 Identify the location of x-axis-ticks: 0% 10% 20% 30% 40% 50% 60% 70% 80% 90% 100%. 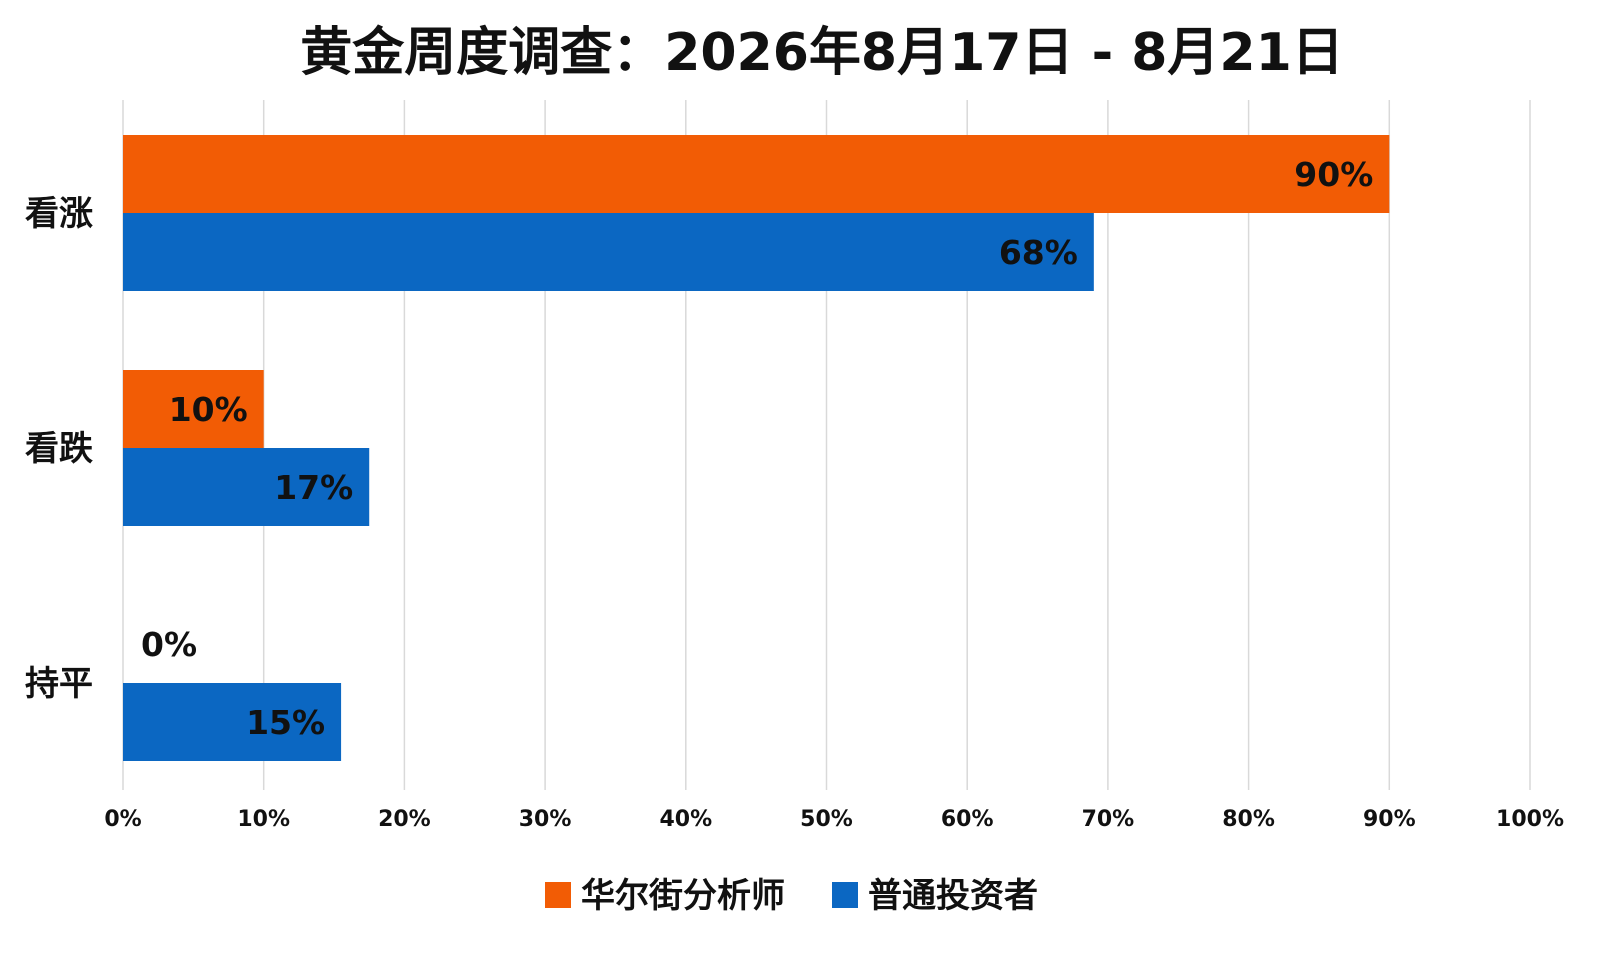
(834, 819).